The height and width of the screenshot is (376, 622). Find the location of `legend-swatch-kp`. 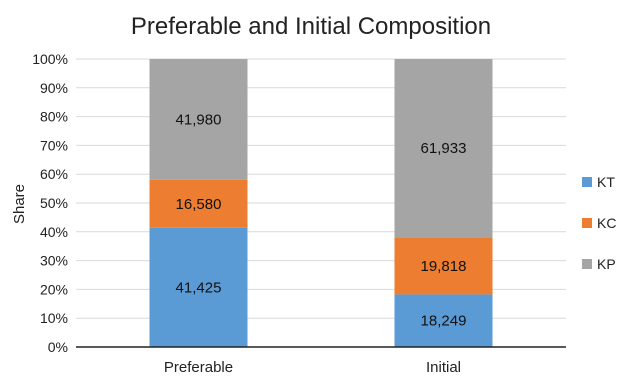

legend-swatch-kp is located at coordinates (587, 264).